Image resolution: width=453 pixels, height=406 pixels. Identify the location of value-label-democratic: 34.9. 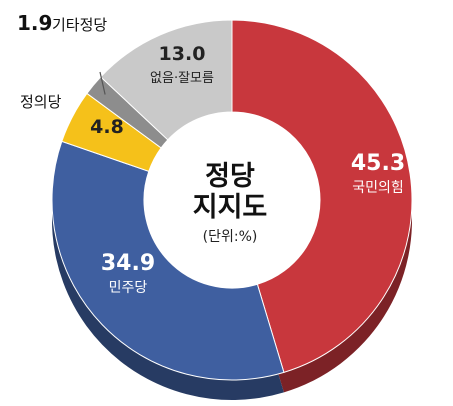
(128, 263).